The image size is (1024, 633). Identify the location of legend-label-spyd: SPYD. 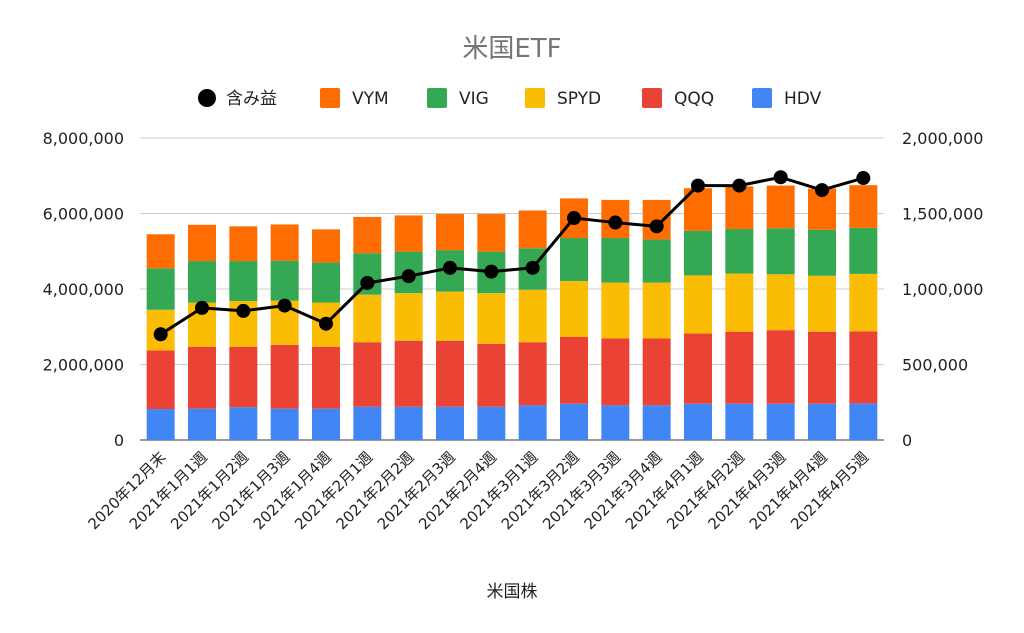
(579, 99).